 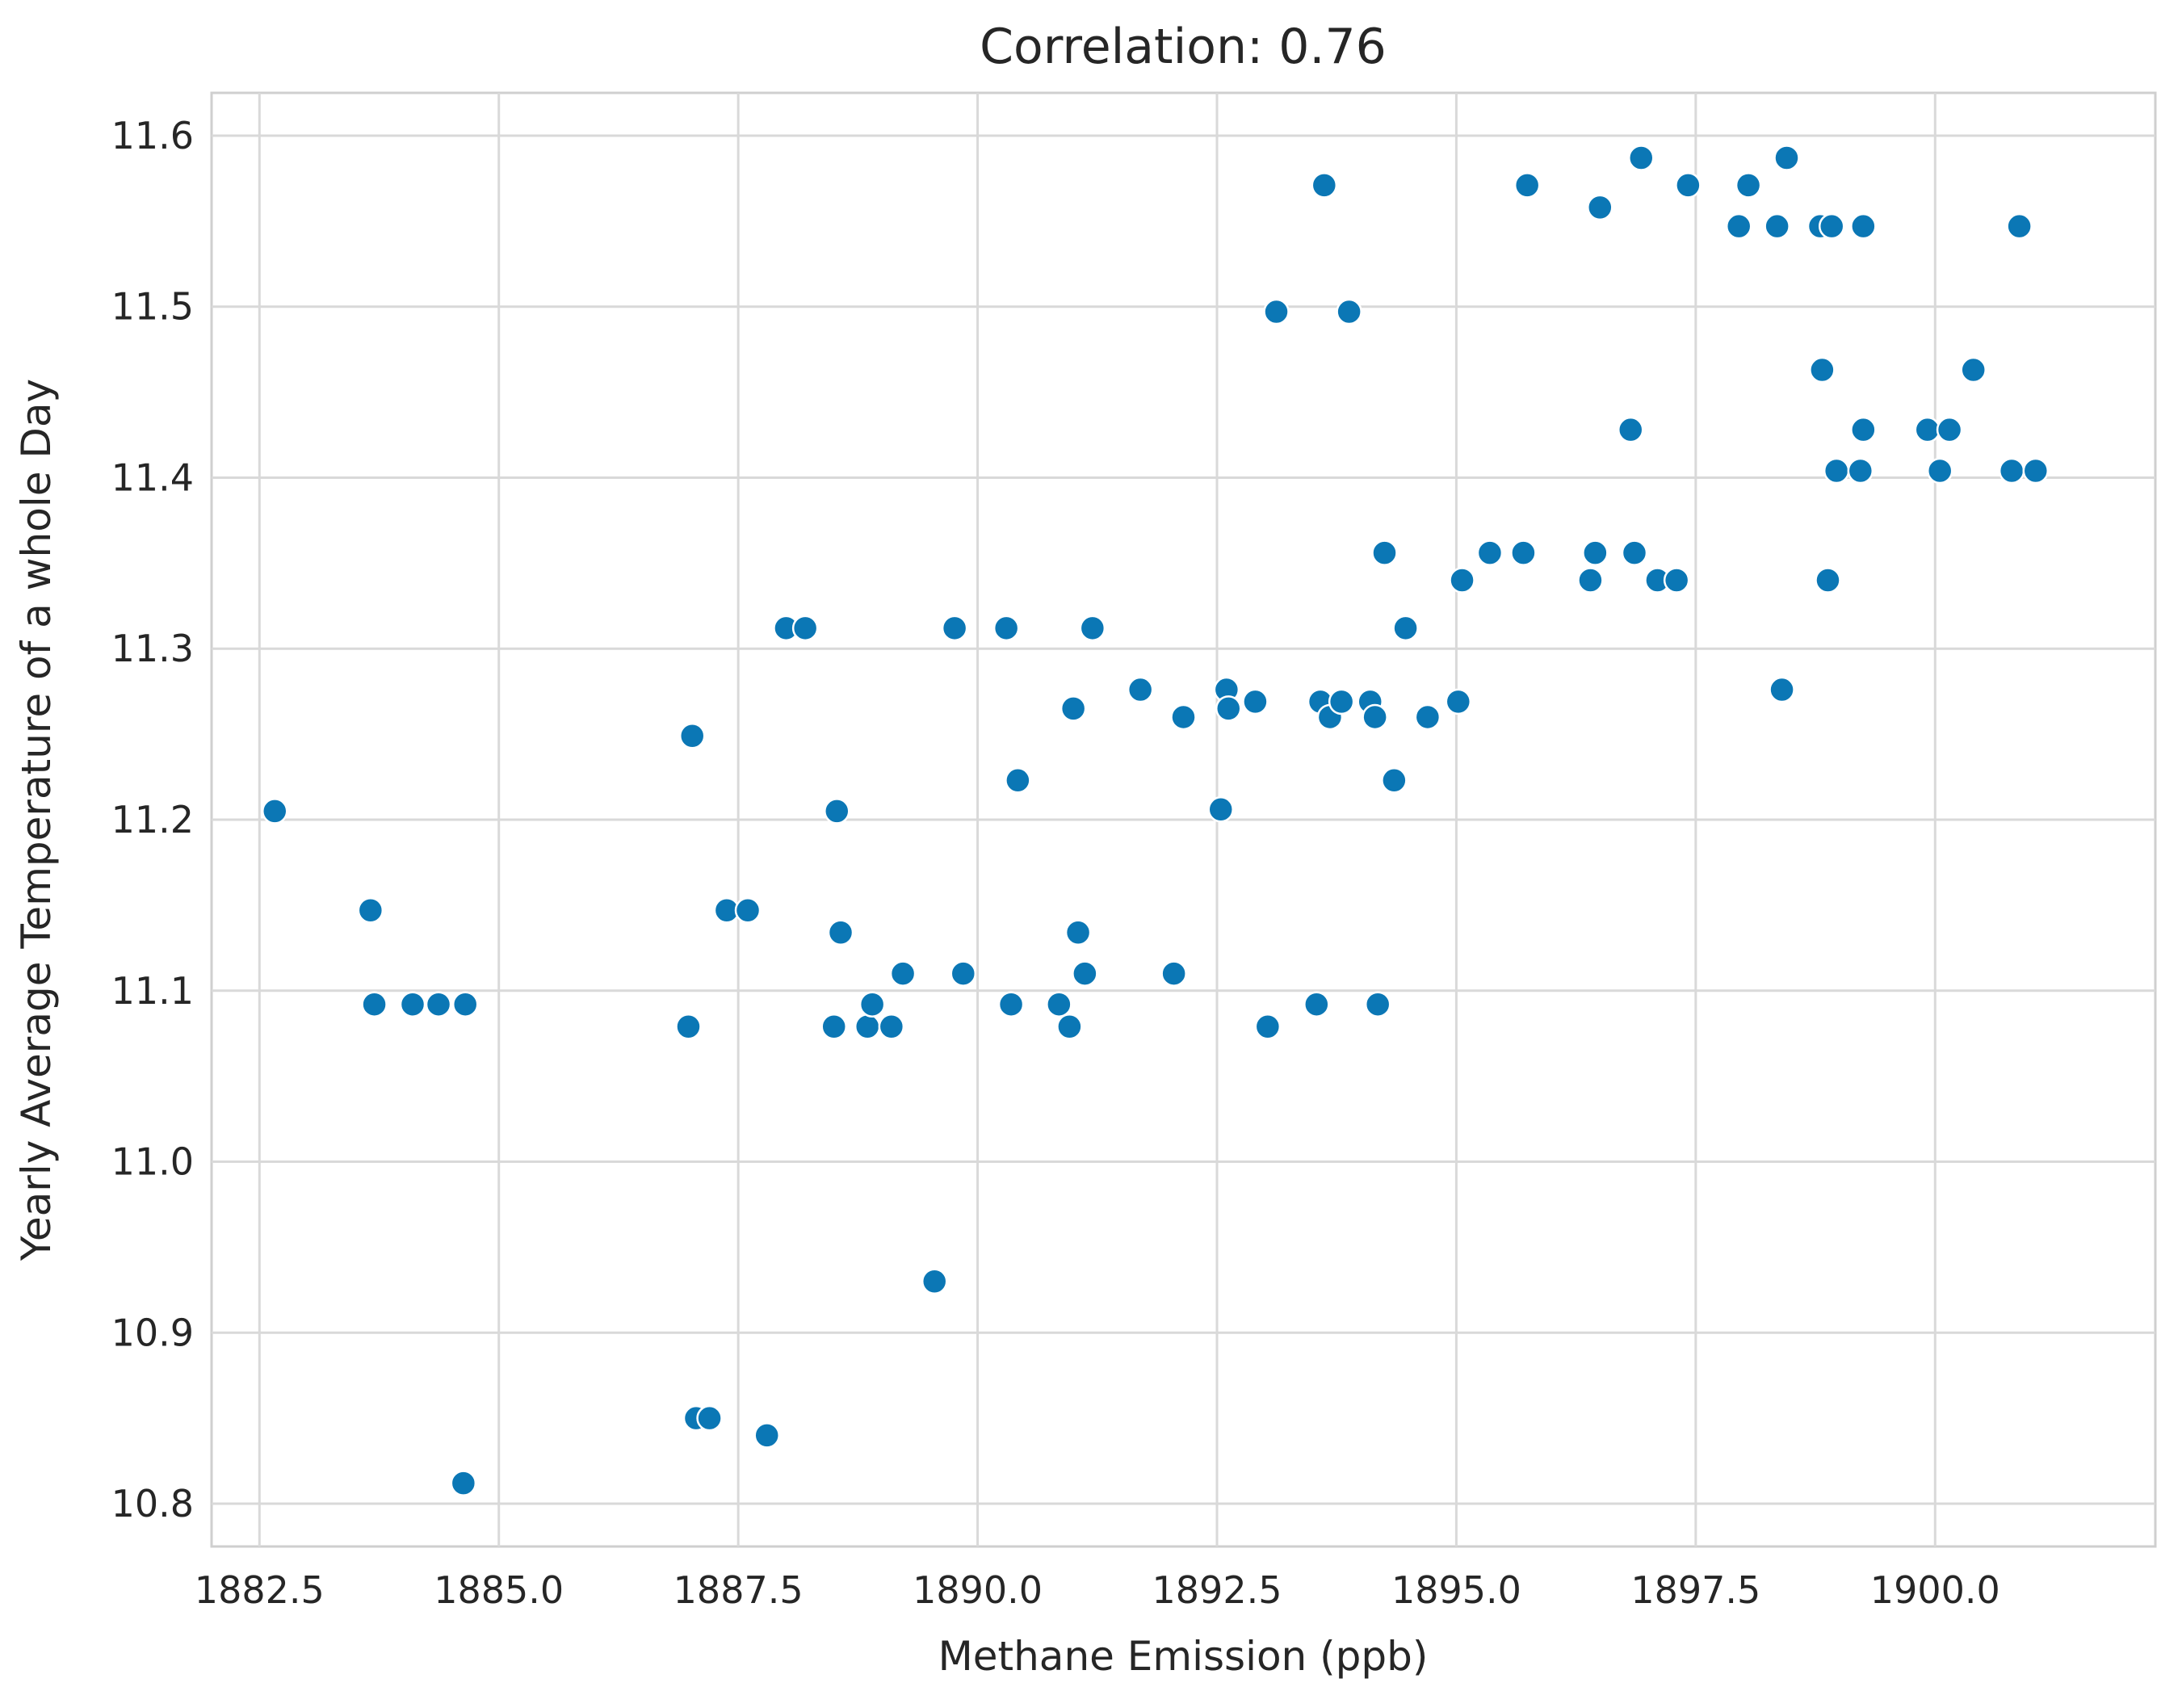 I want to click on y-tick-label: 11.4, so click(x=152, y=477).